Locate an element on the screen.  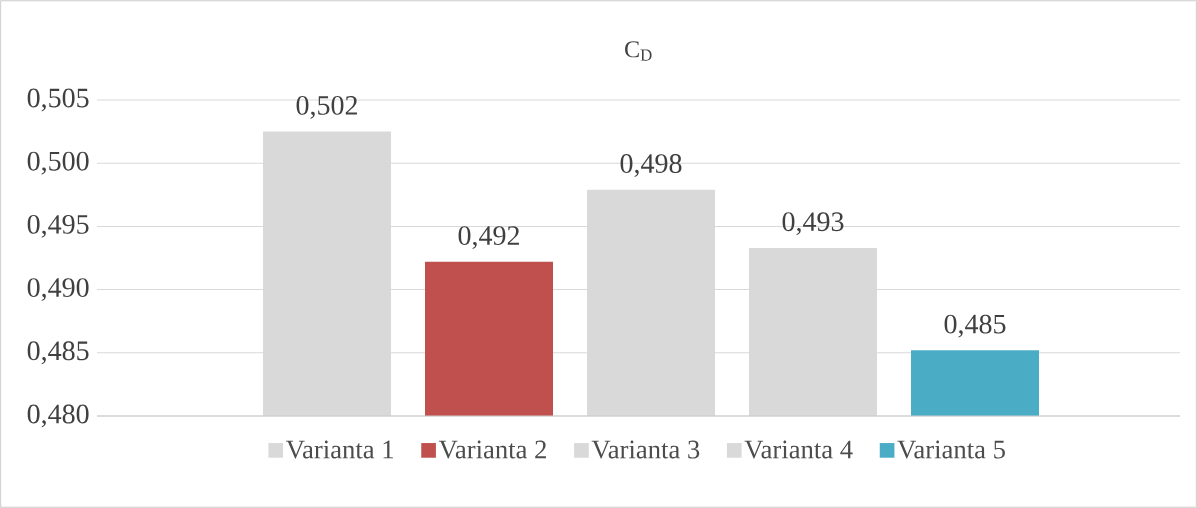
y-tick-label: 0,490 is located at coordinates (58, 290).